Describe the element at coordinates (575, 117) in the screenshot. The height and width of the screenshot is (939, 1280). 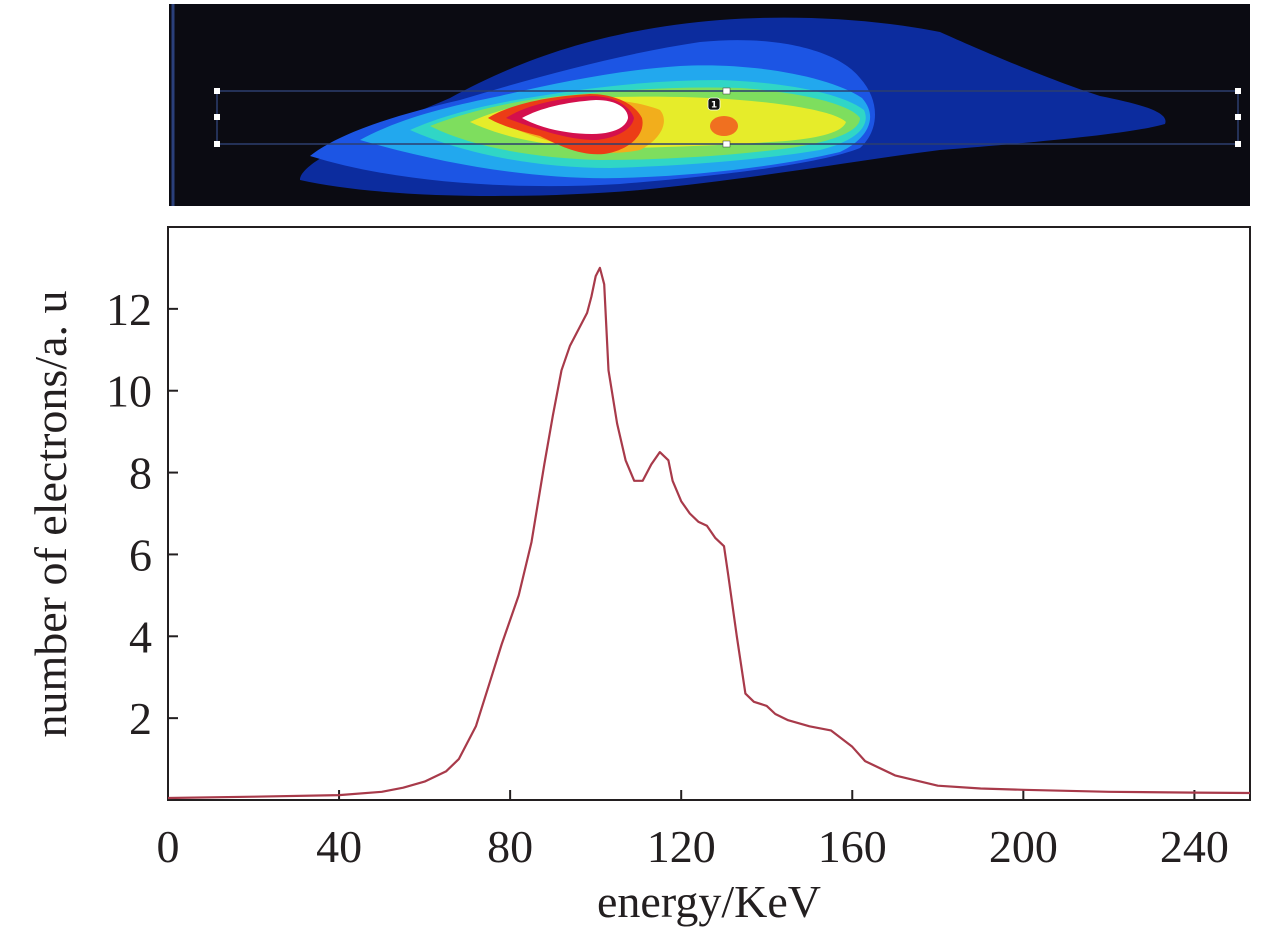
I see `blob-white` at that location.